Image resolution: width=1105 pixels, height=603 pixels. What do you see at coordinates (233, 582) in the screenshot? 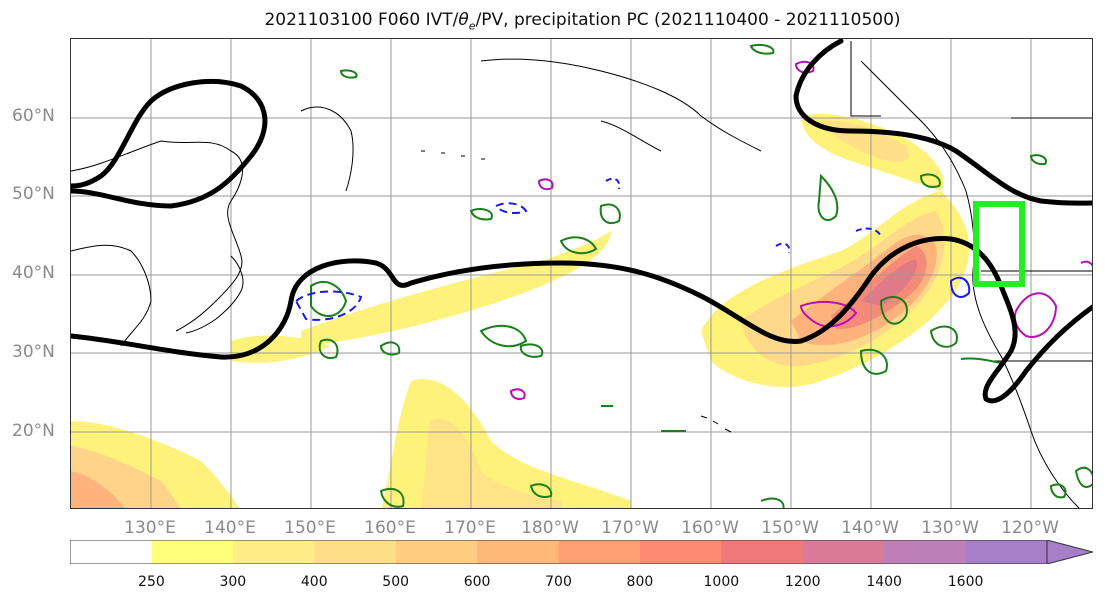
I see `colorbar-tick-label: 300` at bounding box center [233, 582].